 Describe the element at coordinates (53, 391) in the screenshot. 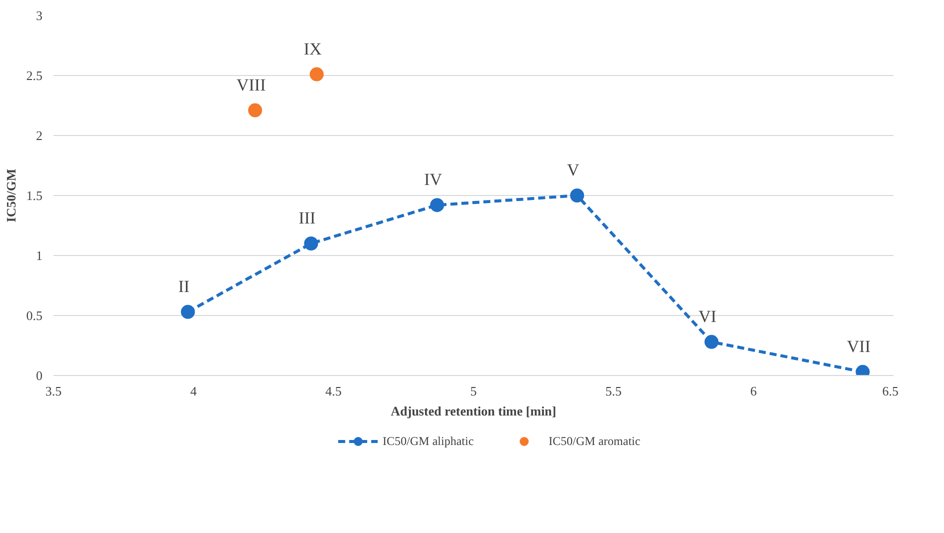

I see `x-tick-label: 3.5` at that location.